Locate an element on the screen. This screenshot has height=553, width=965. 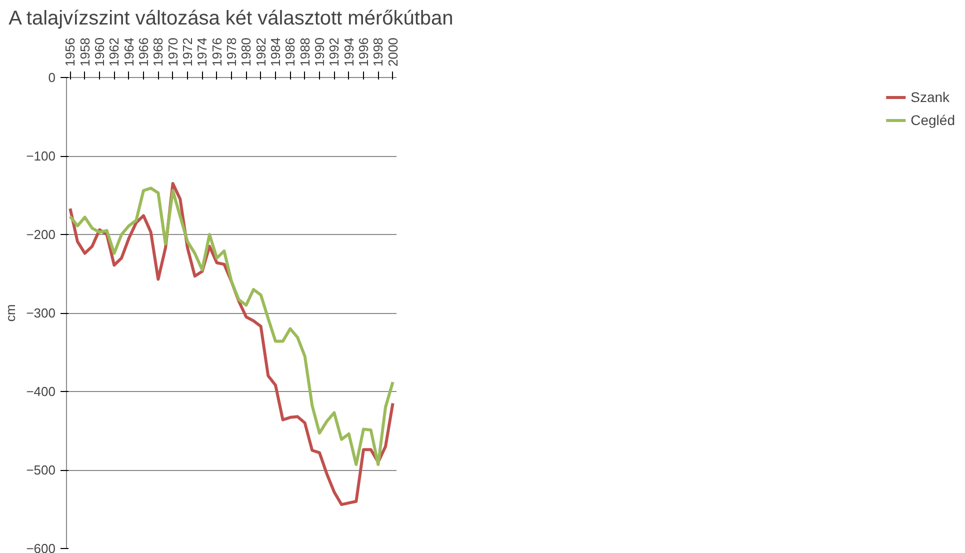
legend-label: Szank is located at coordinates (930, 97).